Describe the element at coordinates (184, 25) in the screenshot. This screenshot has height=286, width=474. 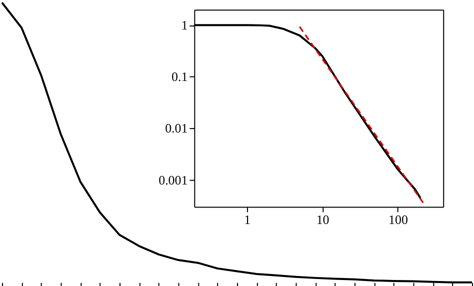
I see `y-tick-label: 1` at that location.